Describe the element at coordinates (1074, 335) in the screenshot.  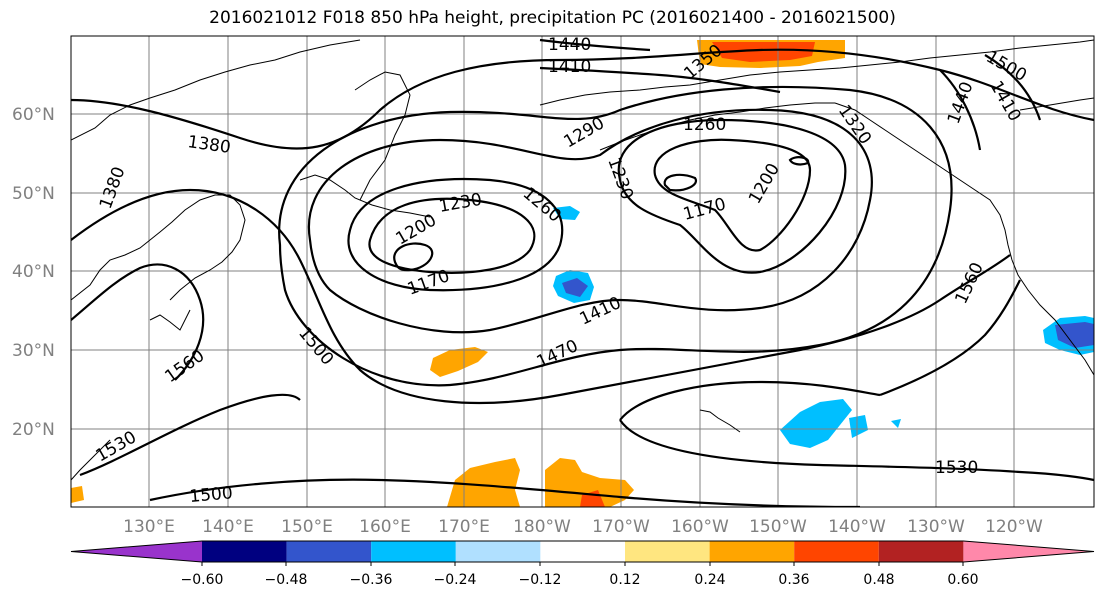
I see `precip-negative-california-core` at that location.